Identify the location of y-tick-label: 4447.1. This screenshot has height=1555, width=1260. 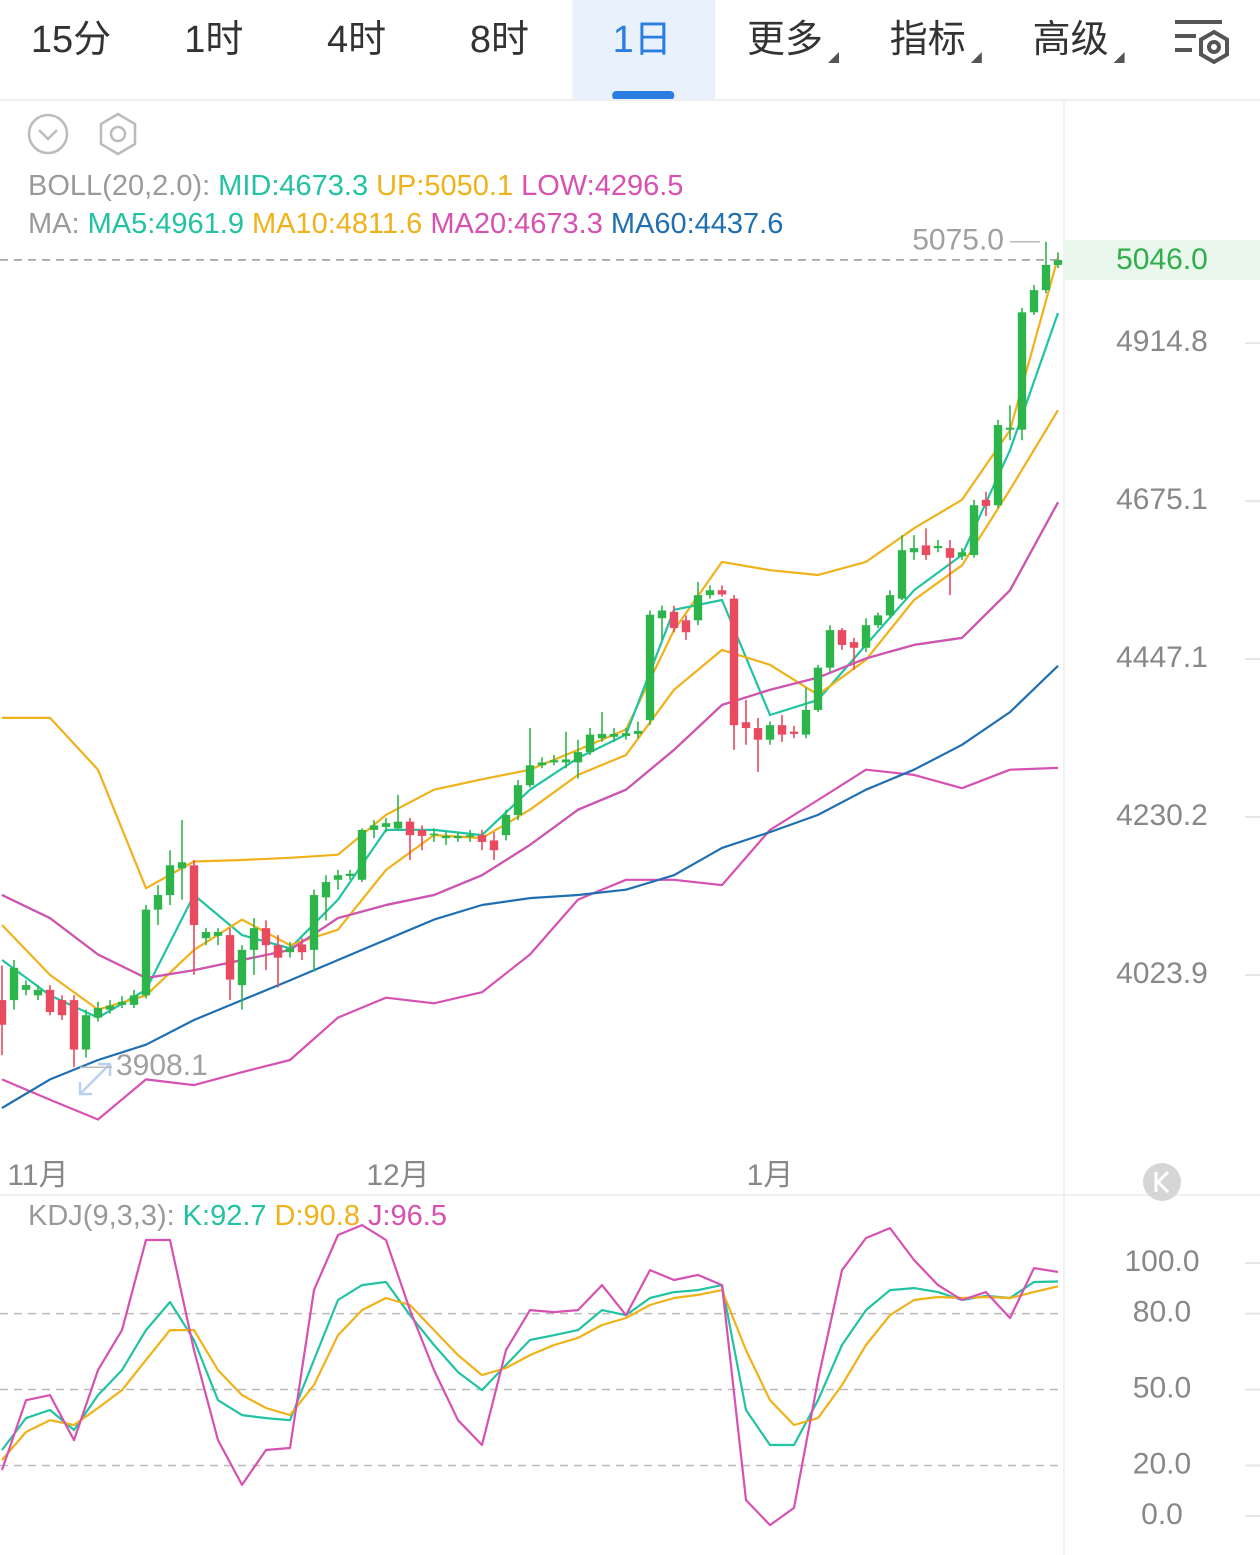
(1162, 657).